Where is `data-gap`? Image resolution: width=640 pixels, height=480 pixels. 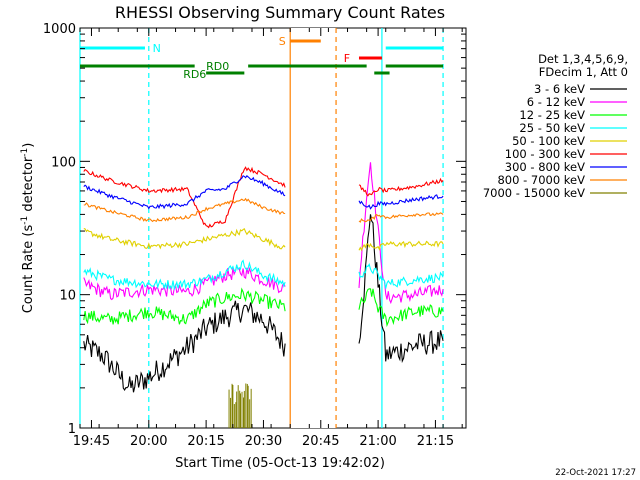
data-gap is located at coordinates (313, 228).